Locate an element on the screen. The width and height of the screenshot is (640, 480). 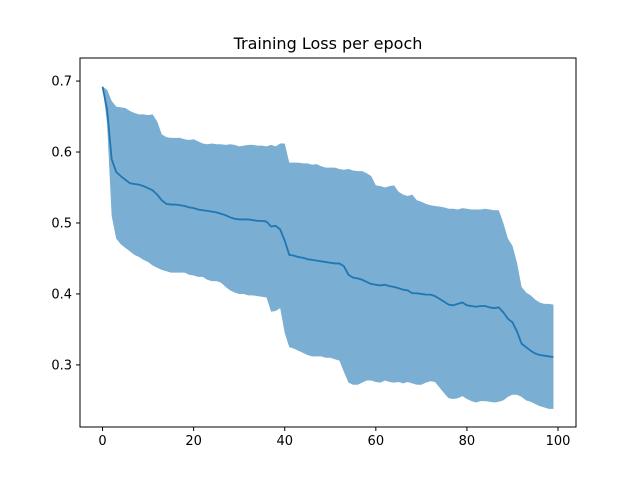
y-tick-label: 0.3 is located at coordinates (61, 365).